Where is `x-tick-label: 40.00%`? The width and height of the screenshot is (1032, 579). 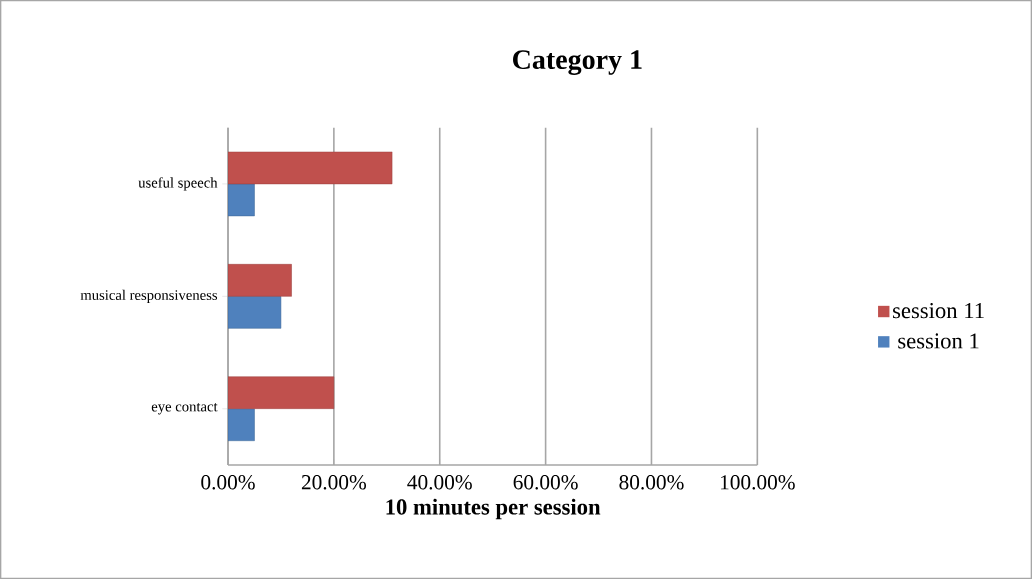 x-tick-label: 40.00% is located at coordinates (439, 482).